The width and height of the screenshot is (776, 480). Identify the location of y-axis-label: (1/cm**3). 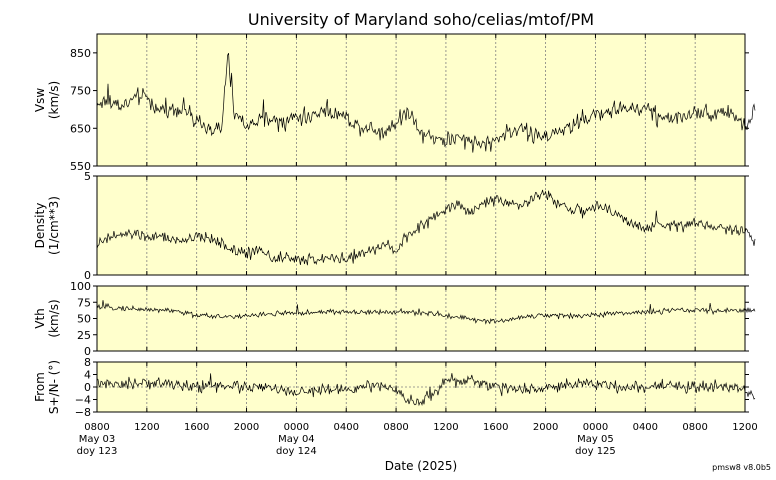
(54, 225).